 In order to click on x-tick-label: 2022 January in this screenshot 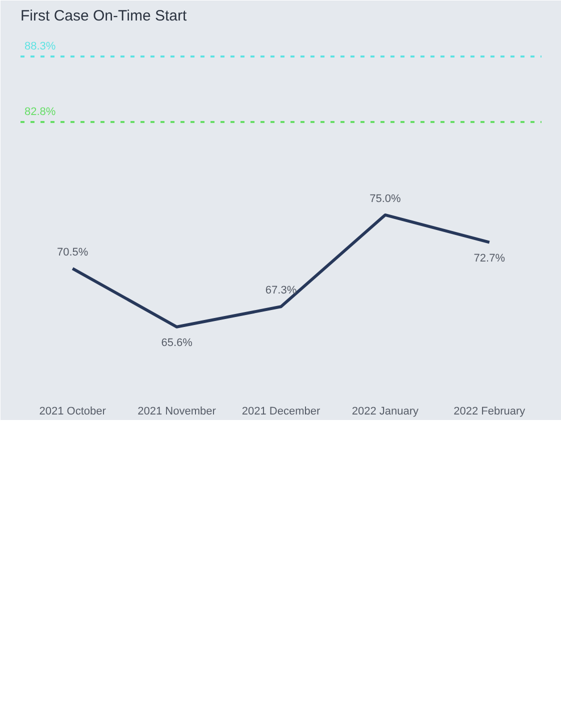, I will do `click(386, 412)`.